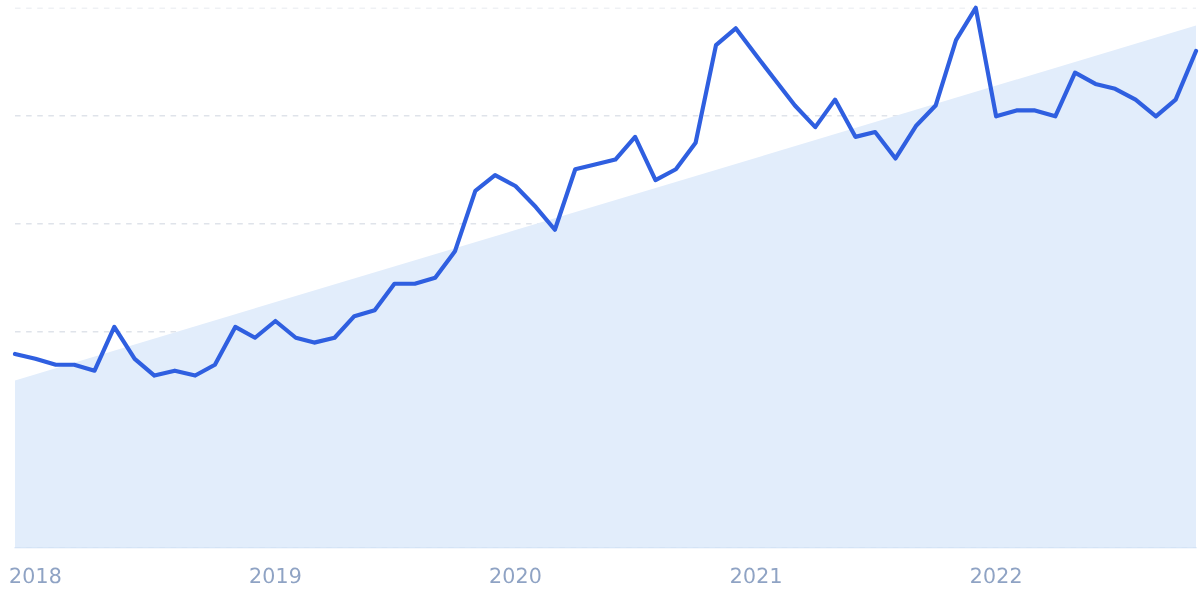  I want to click on x-tick-label: 2018, so click(35, 575).